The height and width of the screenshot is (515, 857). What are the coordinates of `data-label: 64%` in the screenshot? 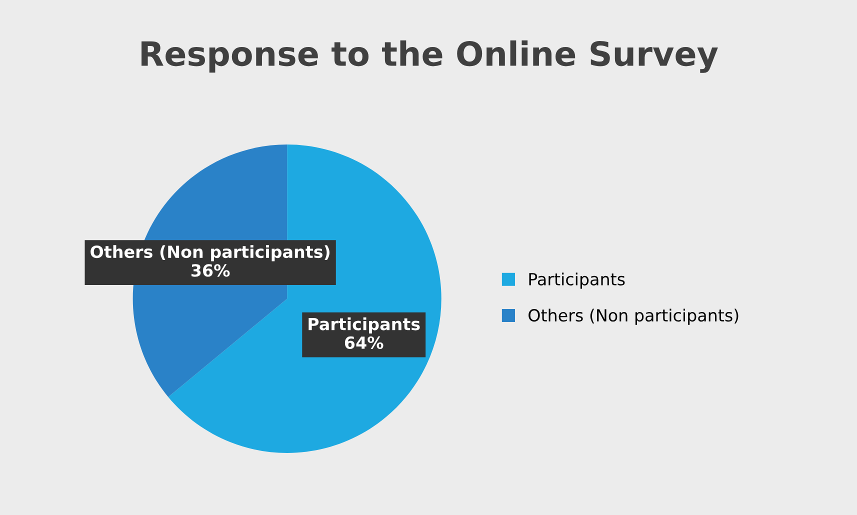 It's located at (364, 342).